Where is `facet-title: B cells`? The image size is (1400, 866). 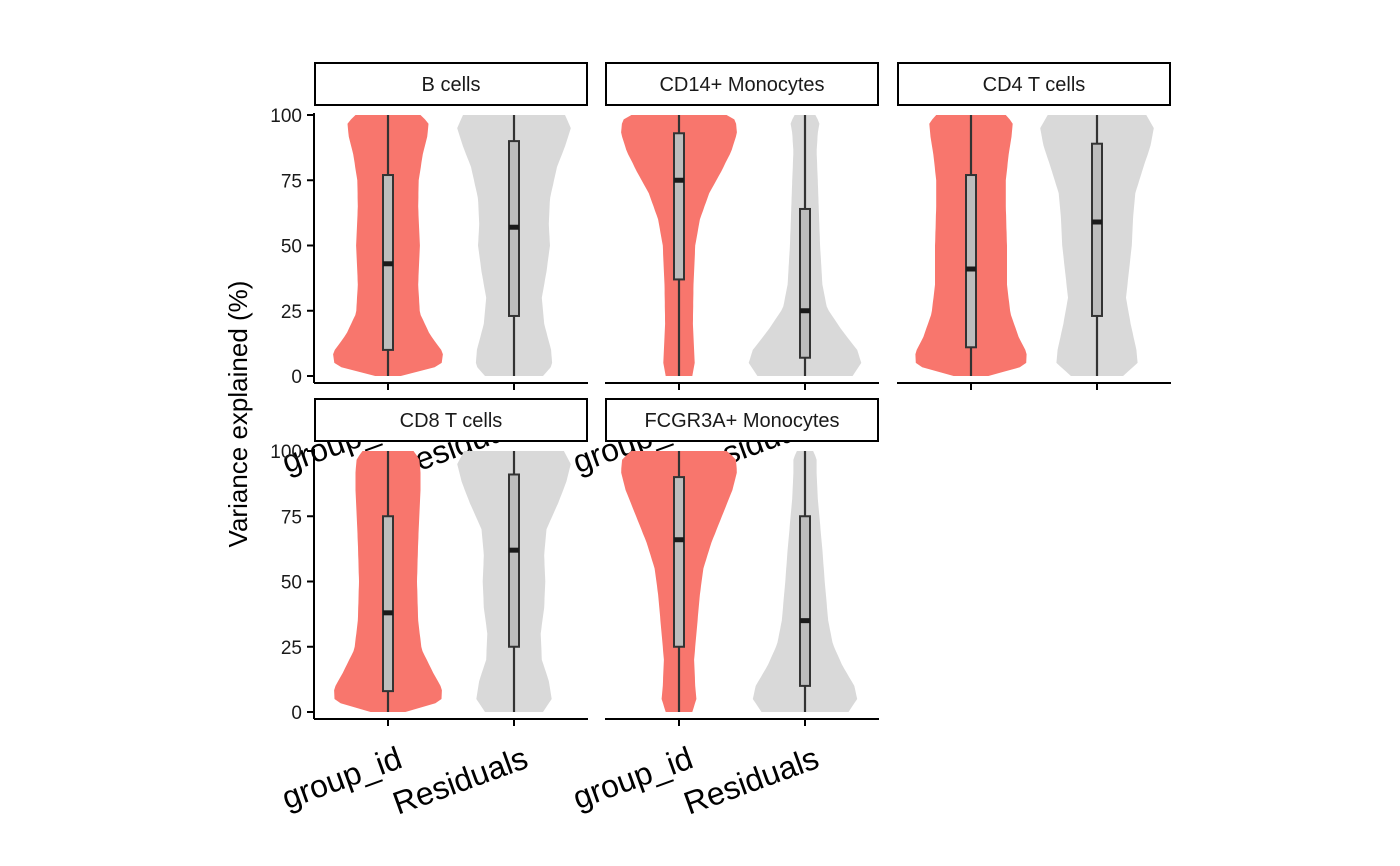 facet-title: B cells is located at coordinates (451, 85).